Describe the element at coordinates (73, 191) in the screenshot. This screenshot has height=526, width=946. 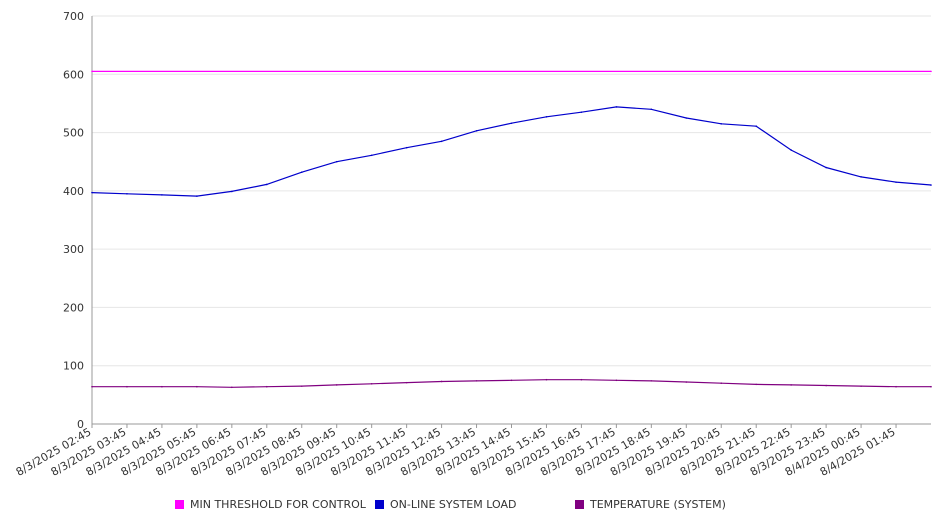
I see `y-tick-label-400: 400` at that location.